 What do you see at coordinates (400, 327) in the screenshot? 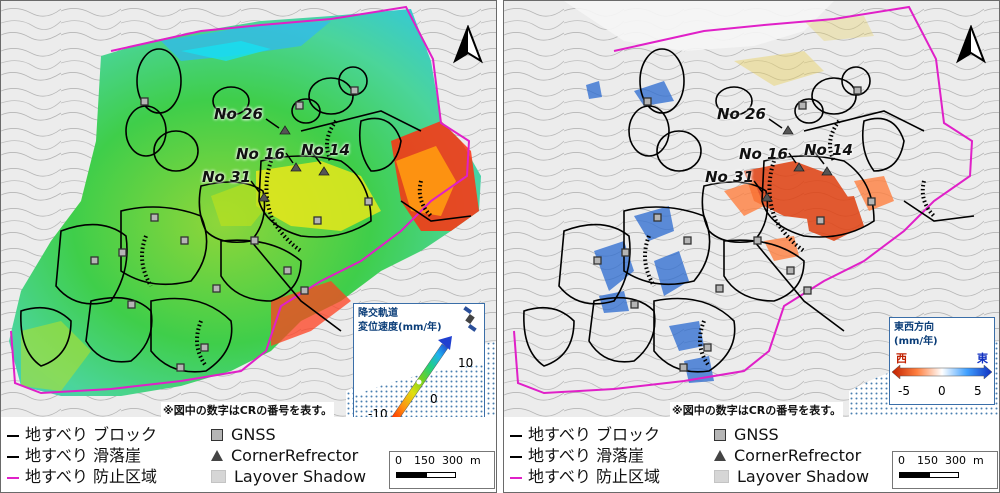
I see `velocity-legend-subtitle: 変位速度(mm/年)` at bounding box center [400, 327].